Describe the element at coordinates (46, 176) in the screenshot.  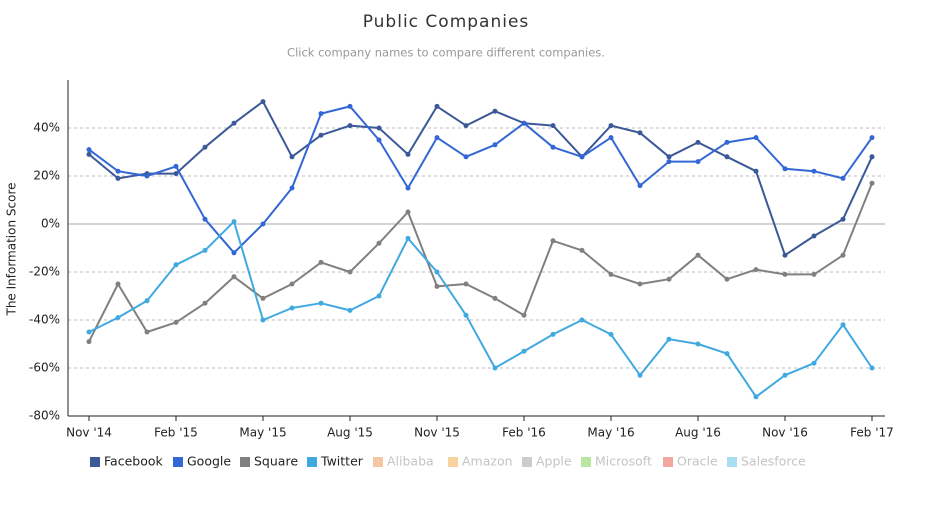
I see `y-tick-label: 20%` at that location.